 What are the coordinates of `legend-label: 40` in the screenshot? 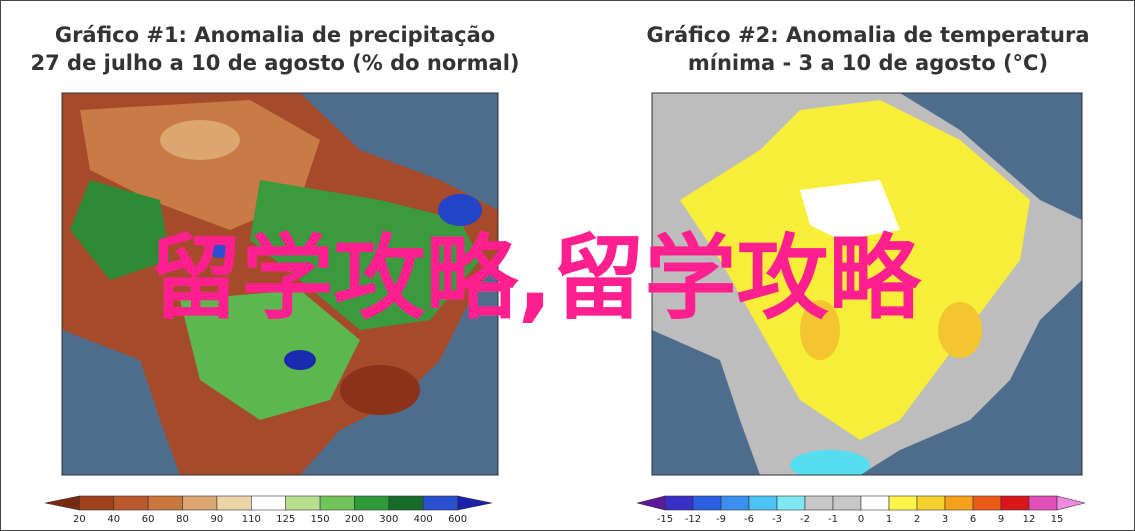 It's located at (113, 519).